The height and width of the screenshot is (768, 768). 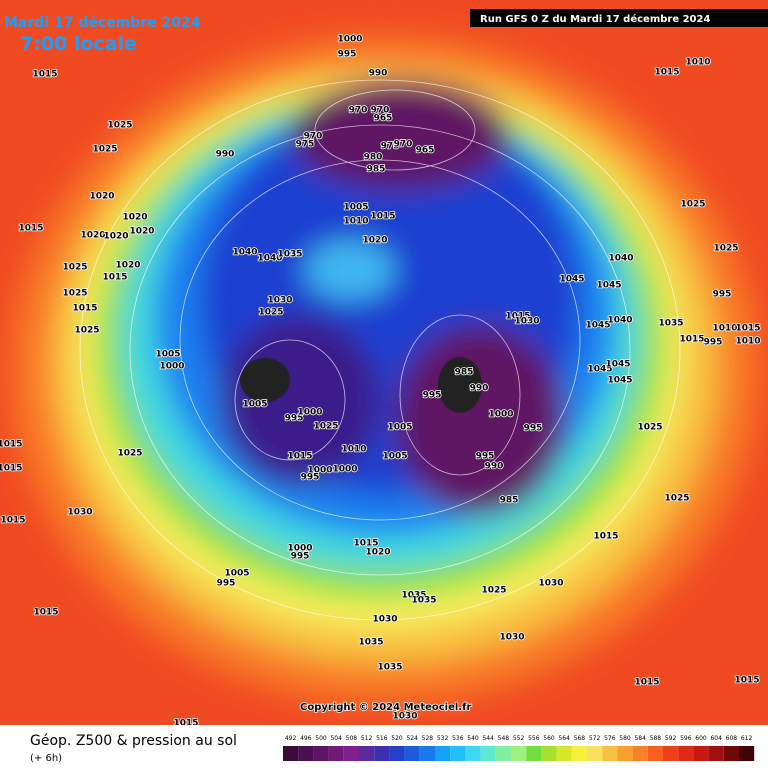 What do you see at coordinates (385, 707) in the screenshot?
I see `copyright: Copyright © 2024 Meteociel.fr` at bounding box center [385, 707].